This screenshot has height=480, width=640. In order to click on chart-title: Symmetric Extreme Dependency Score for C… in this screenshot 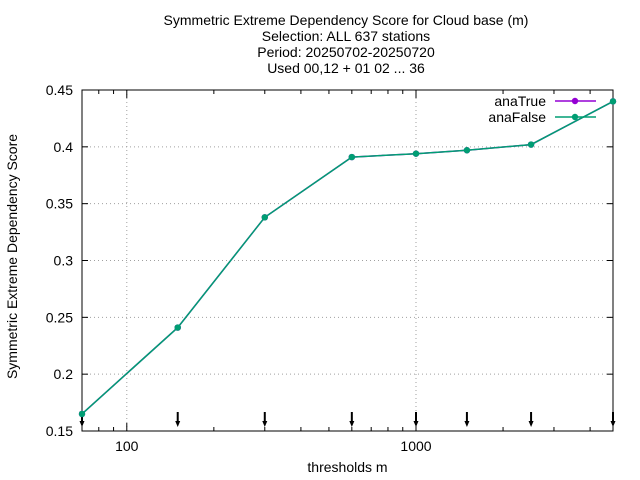, I will do `click(346, 44)`.